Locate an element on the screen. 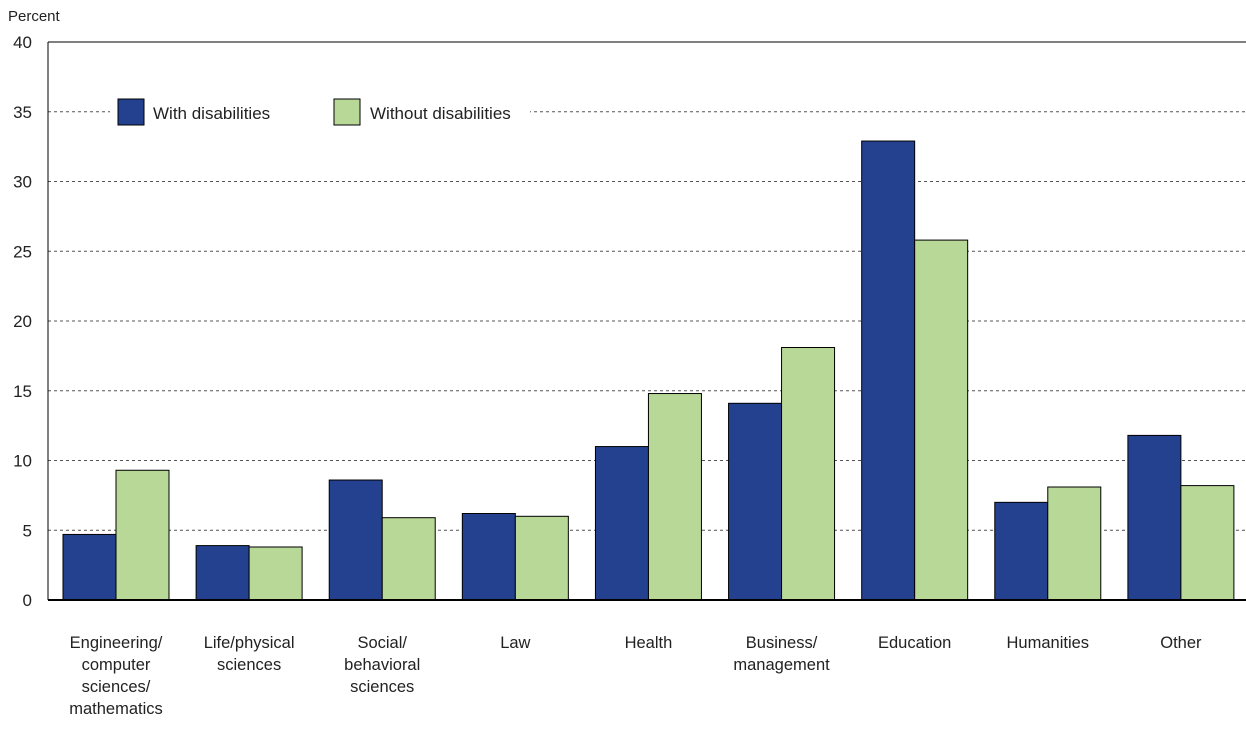 The image size is (1246, 729). y-tick-label: 15 is located at coordinates (22, 391).